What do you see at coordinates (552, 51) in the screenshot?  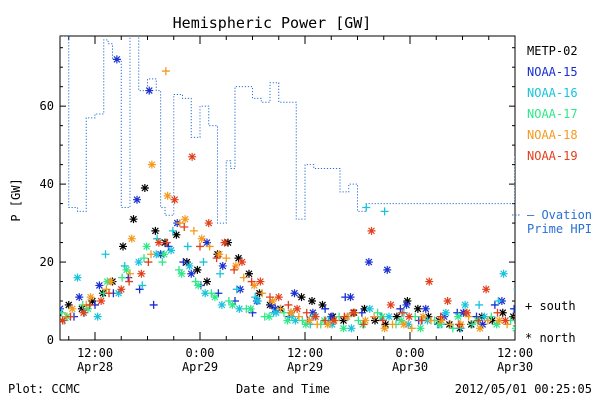 I see `legend-item-metp-02: METP-02` at bounding box center [552, 51].